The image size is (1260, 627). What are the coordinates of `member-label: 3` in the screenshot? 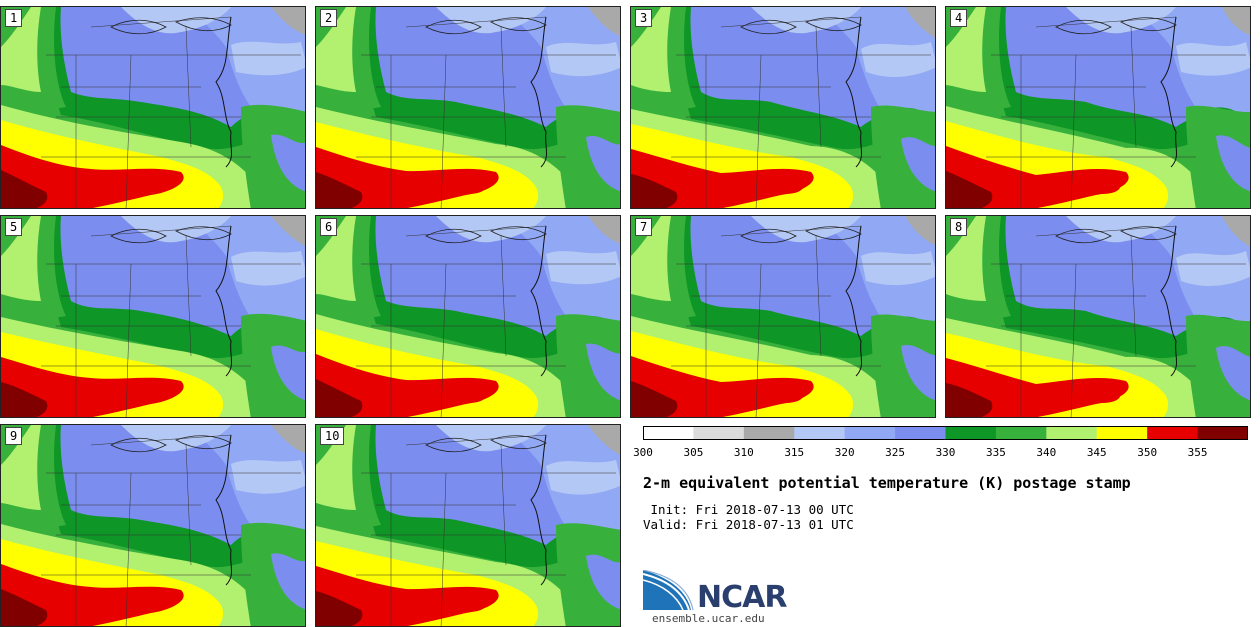 It's located at (644, 18).